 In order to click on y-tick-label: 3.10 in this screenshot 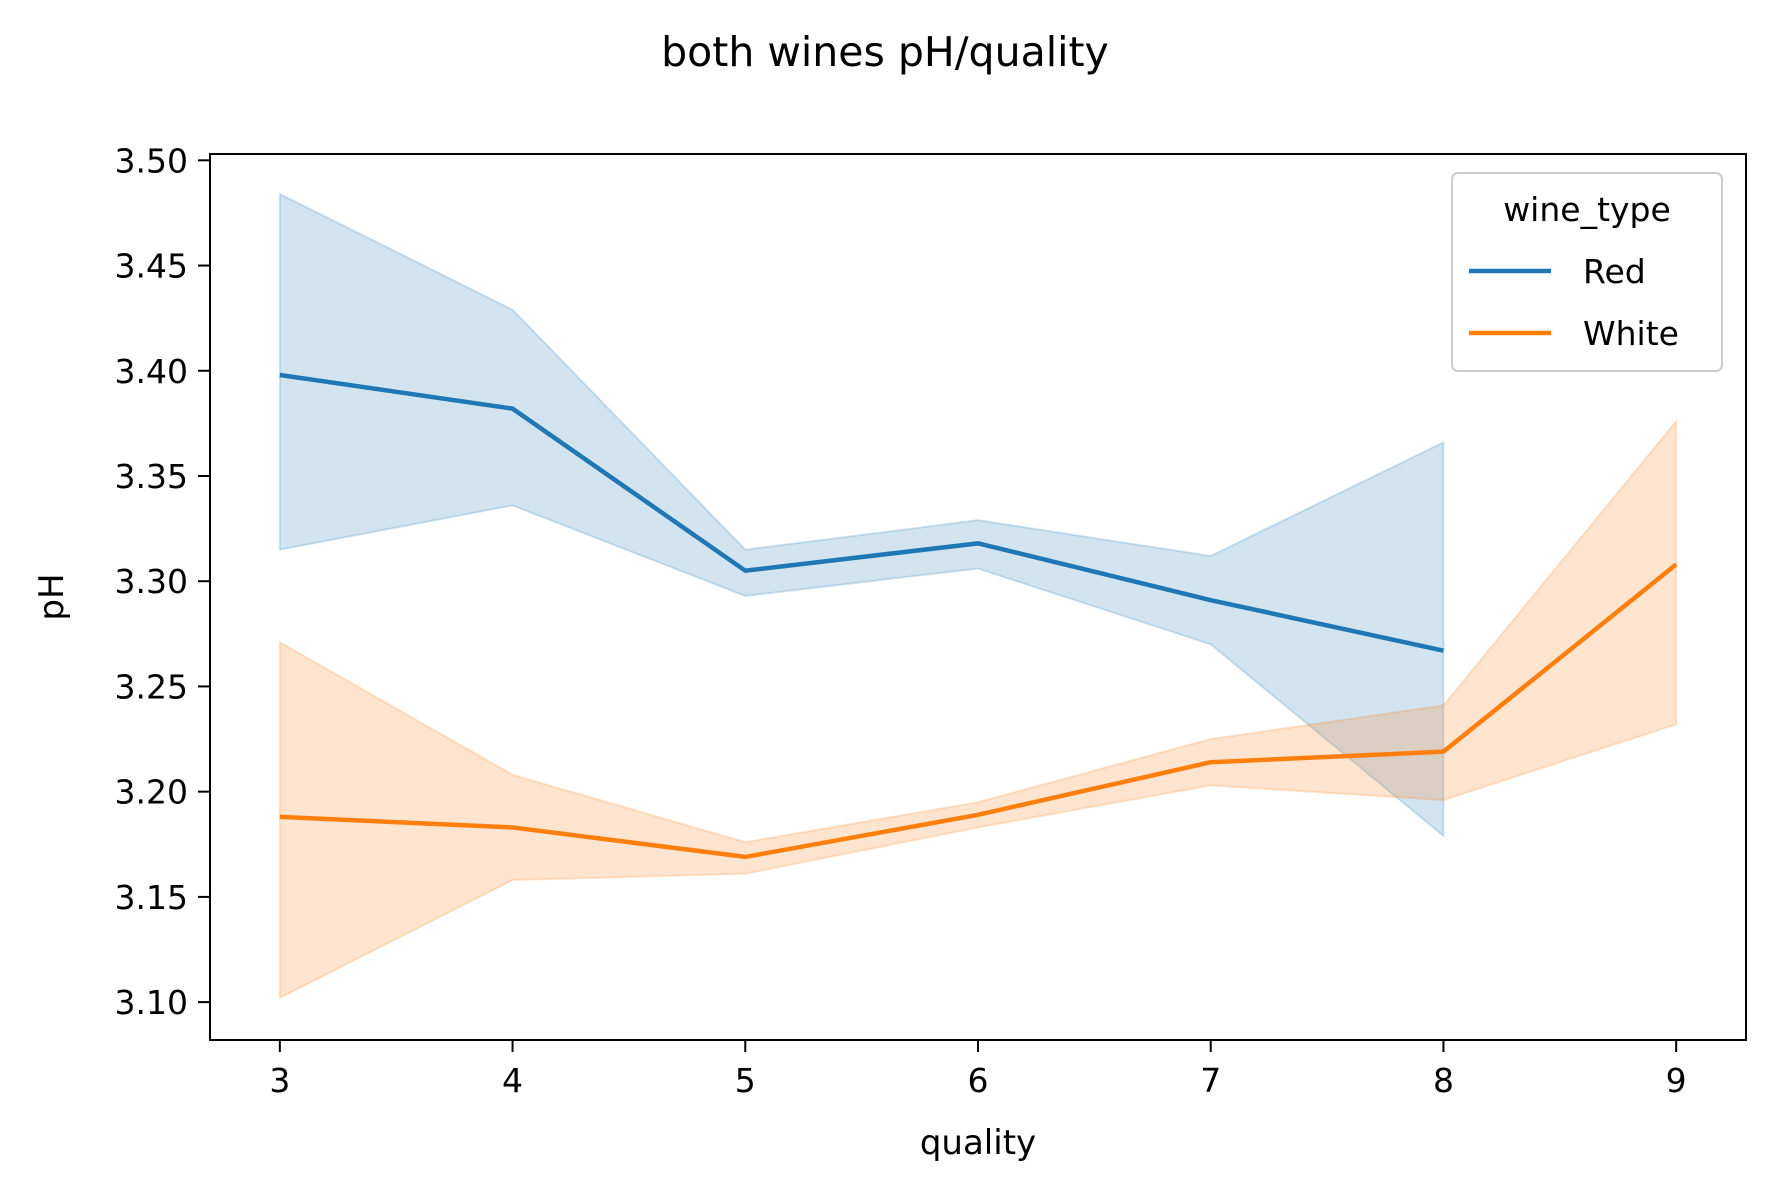, I will do `click(151, 1002)`.